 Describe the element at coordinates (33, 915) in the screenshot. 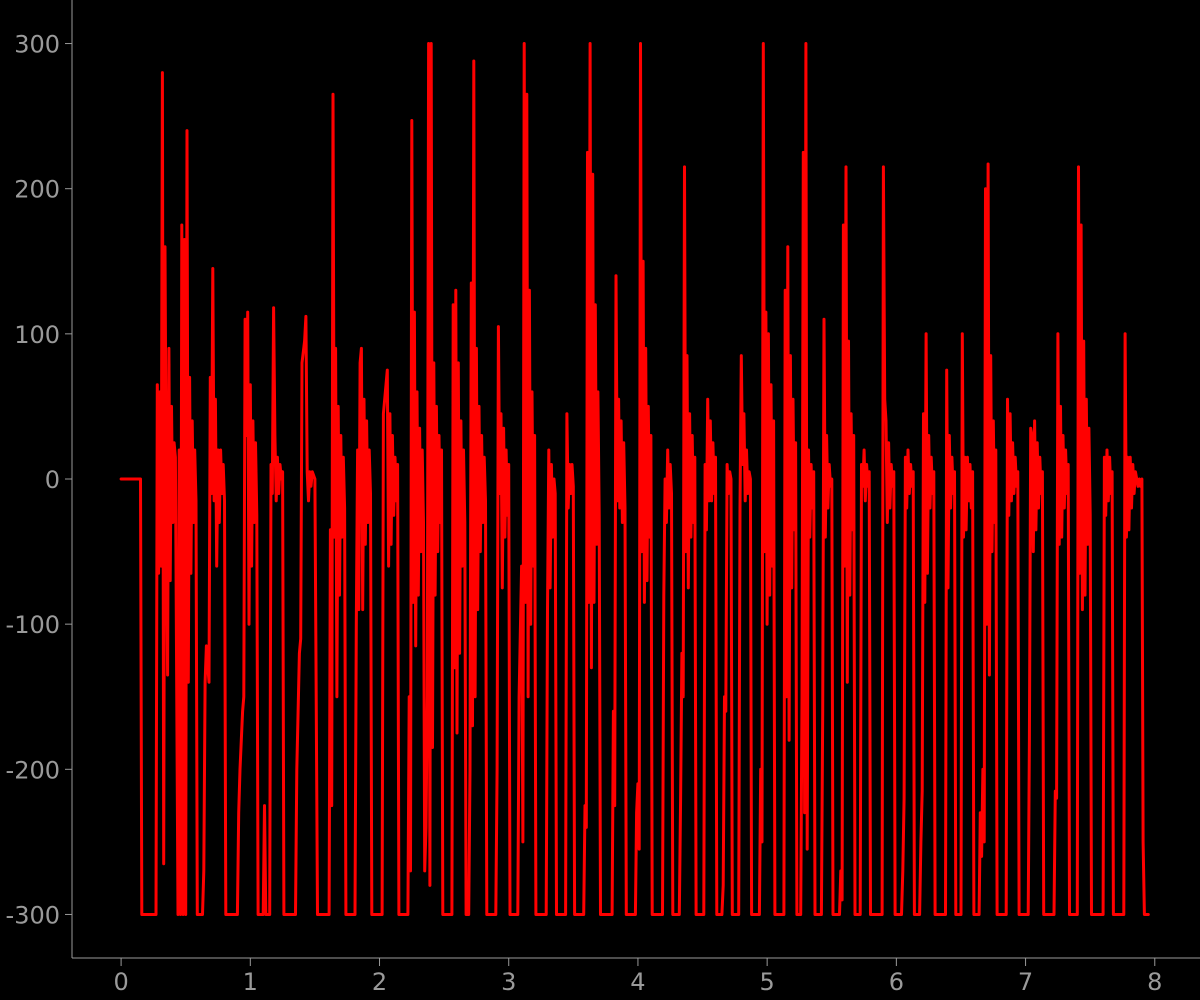

I see `y-tick-label: -300` at that location.